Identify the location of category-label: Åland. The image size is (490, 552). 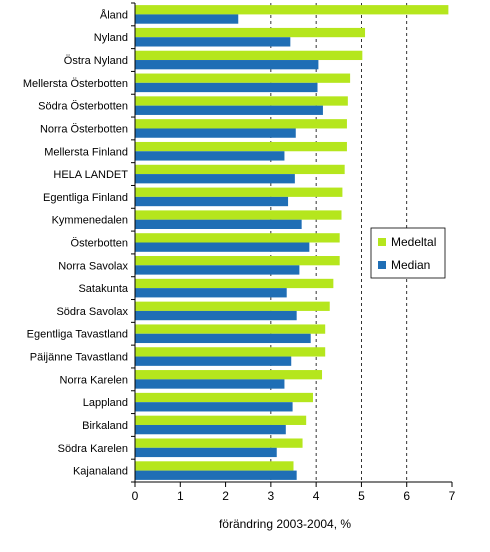
(114, 14).